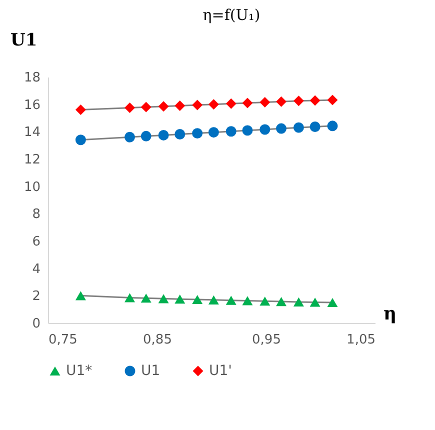 The height and width of the screenshot is (430, 435). What do you see at coordinates (220, 371) in the screenshot?
I see `legend-label: U1'` at bounding box center [220, 371].